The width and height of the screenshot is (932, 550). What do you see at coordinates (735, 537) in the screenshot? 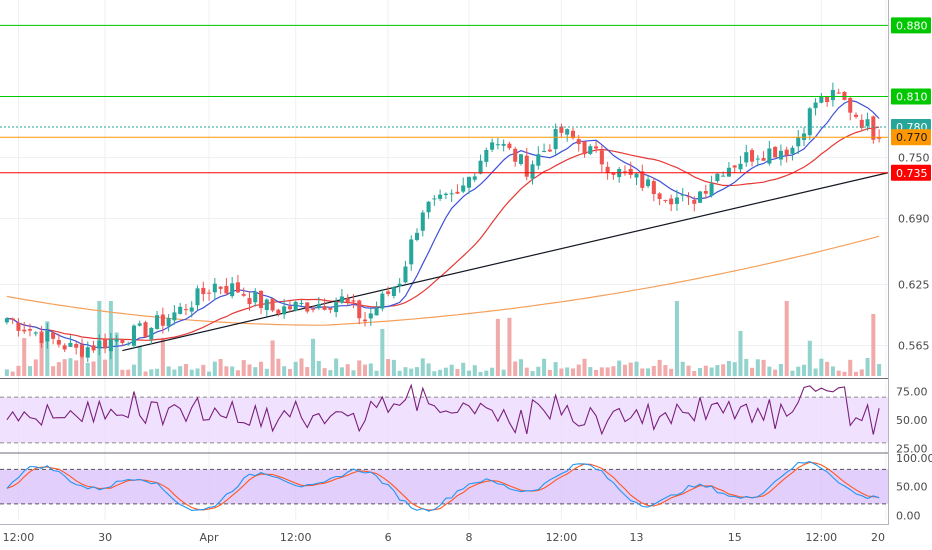
I see `time-tick-label: 15` at bounding box center [735, 537].